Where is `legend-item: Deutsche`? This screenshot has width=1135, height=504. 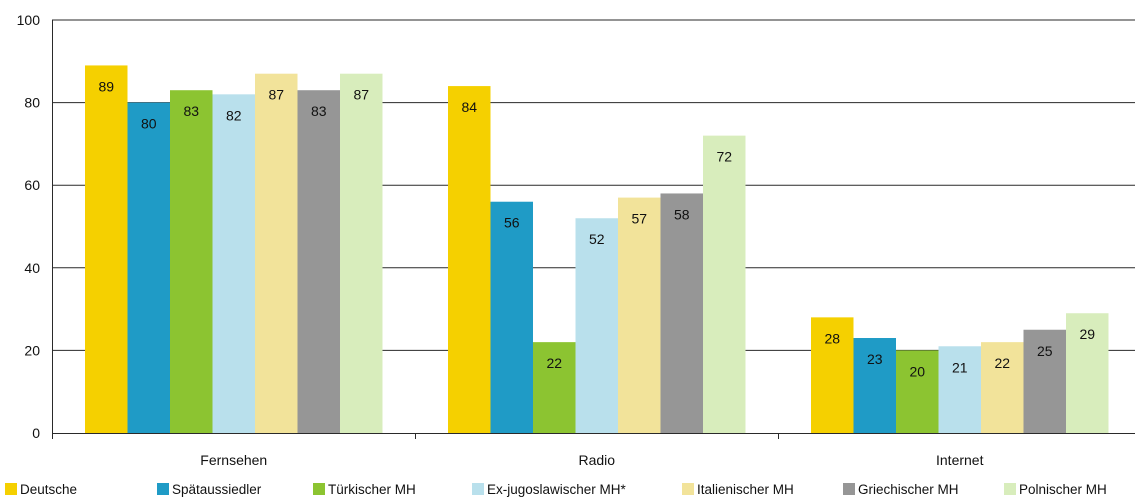 legend-item: Deutsche is located at coordinates (41, 489).